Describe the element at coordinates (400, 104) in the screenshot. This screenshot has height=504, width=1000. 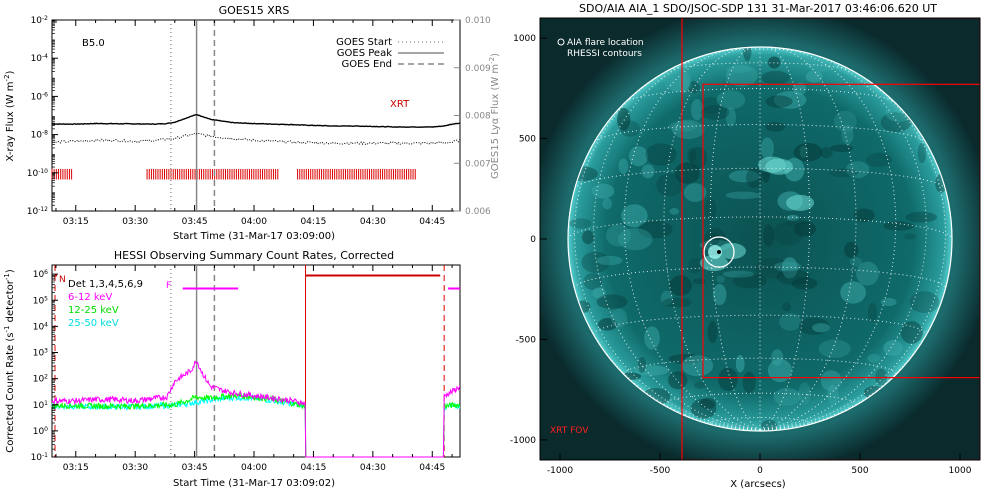
I see `goes-xrt-annotation: XRT` at that location.